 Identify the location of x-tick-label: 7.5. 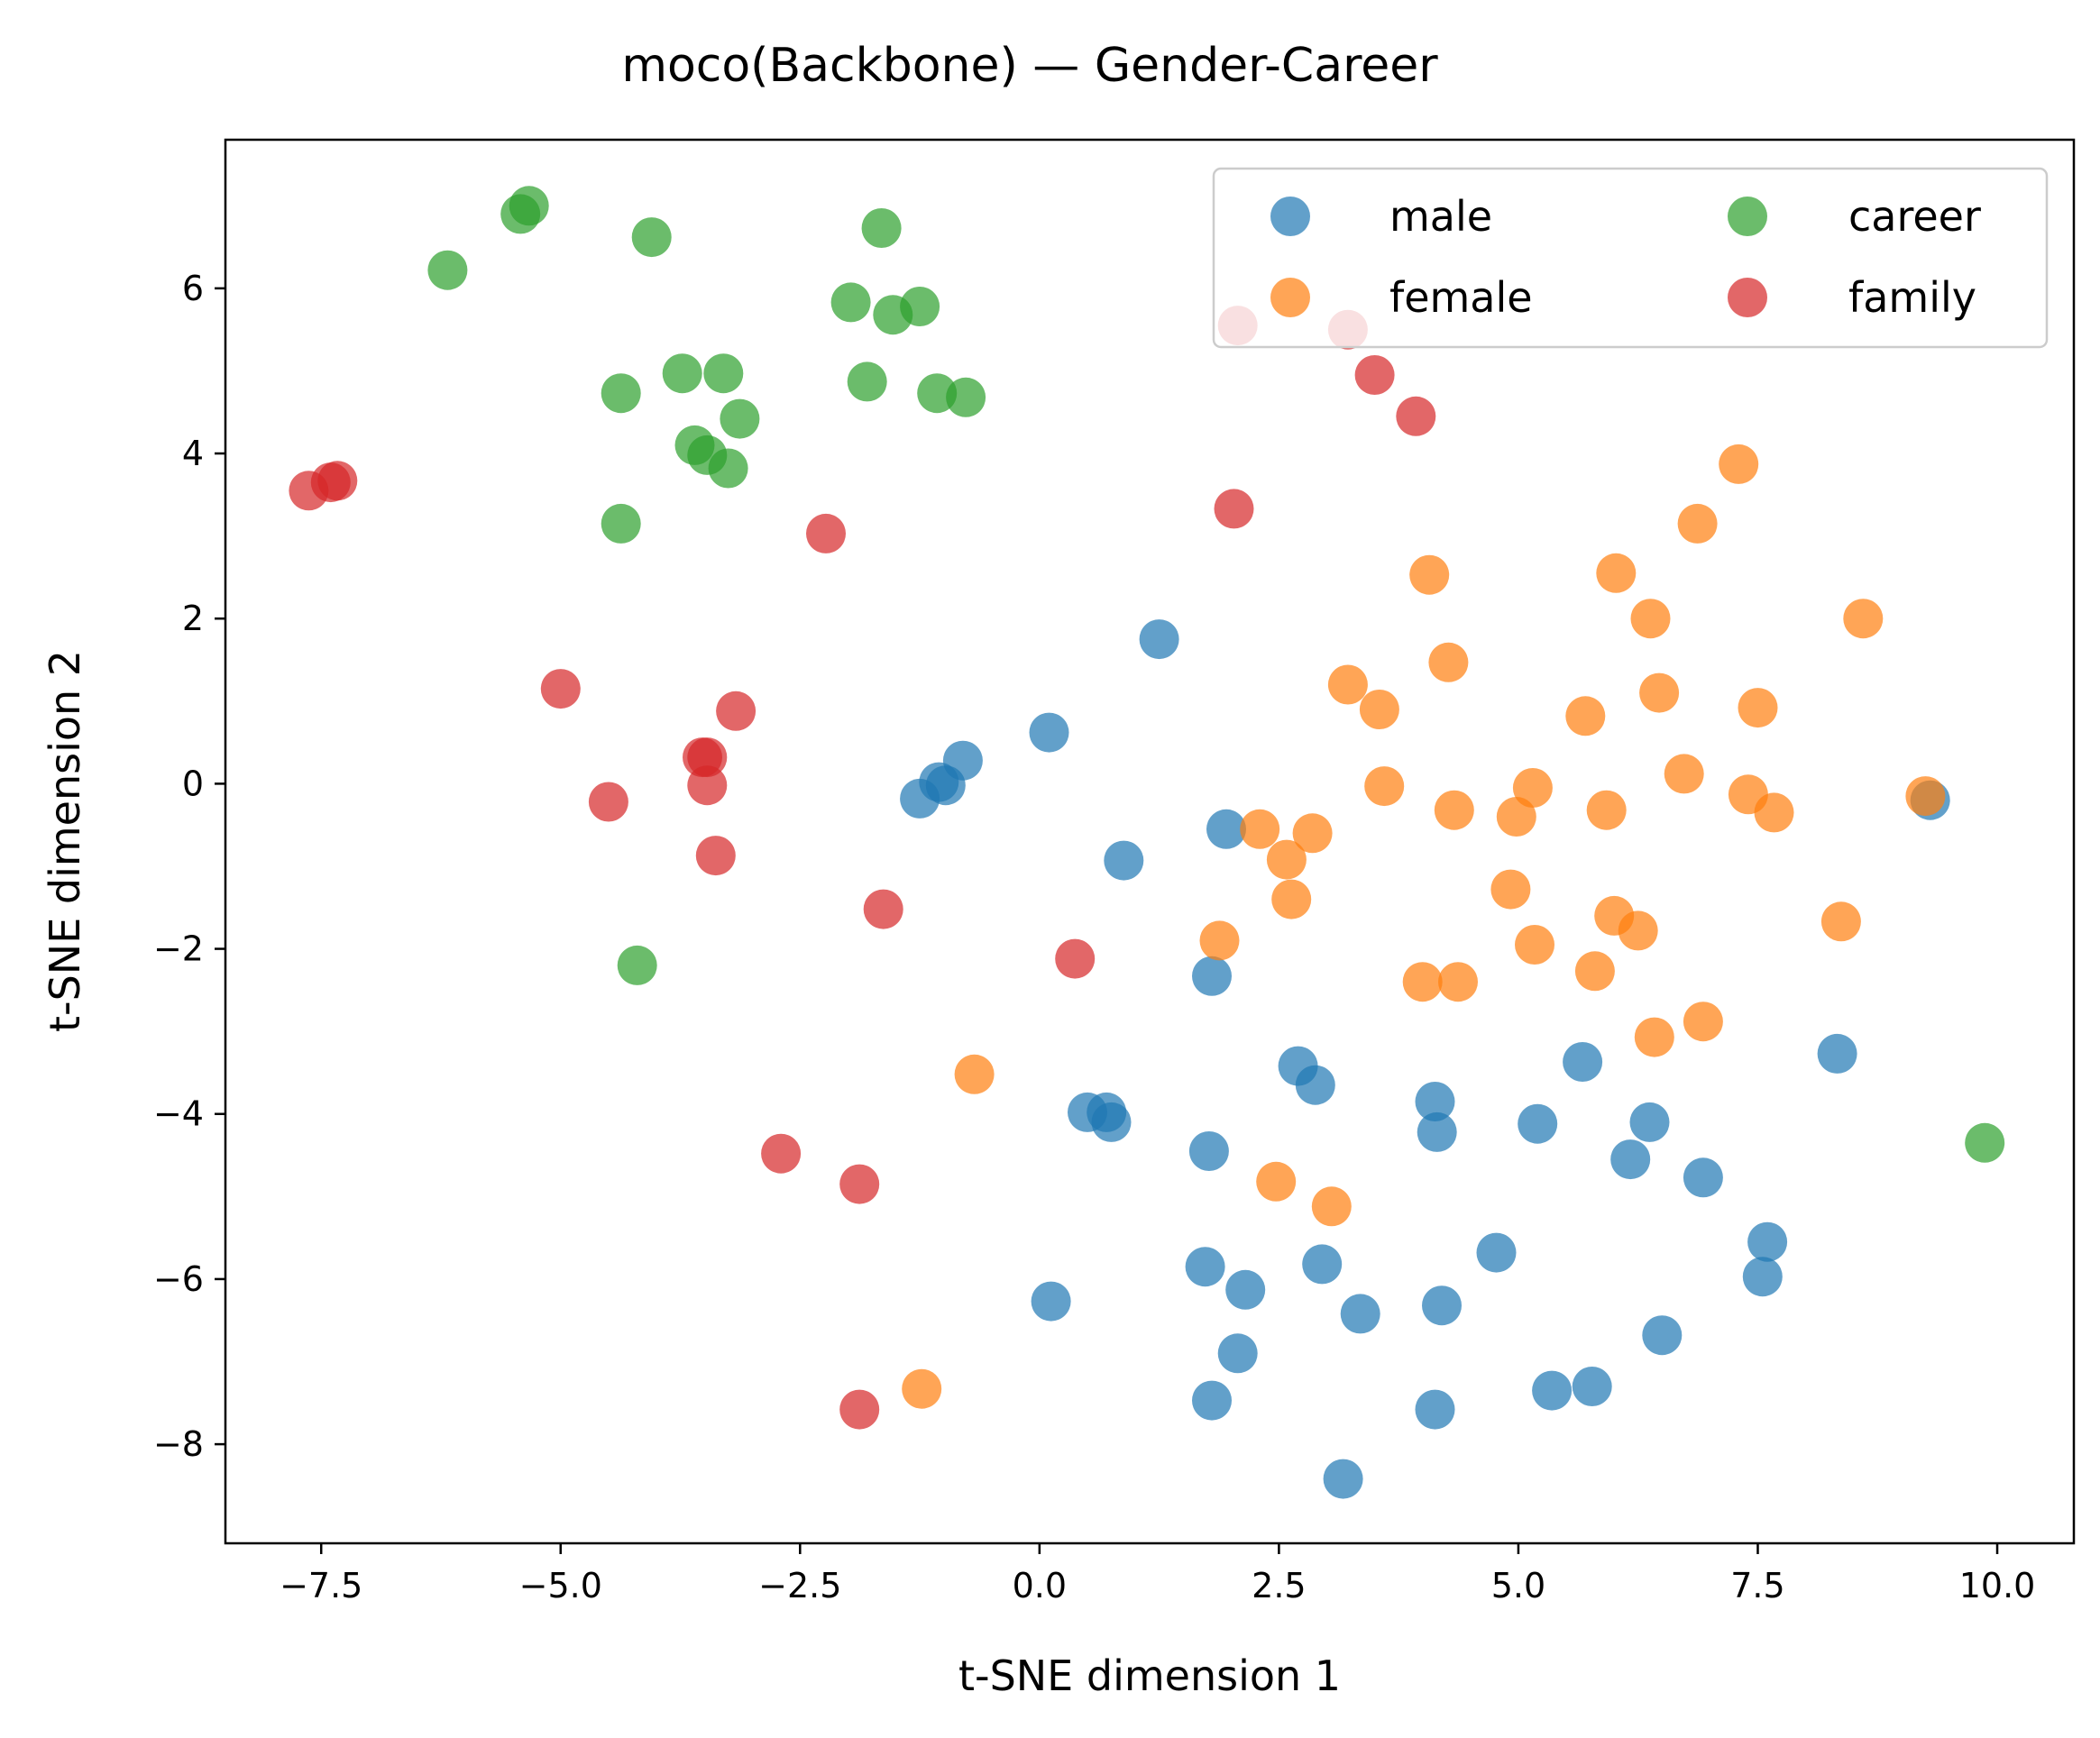
(1757, 1585).